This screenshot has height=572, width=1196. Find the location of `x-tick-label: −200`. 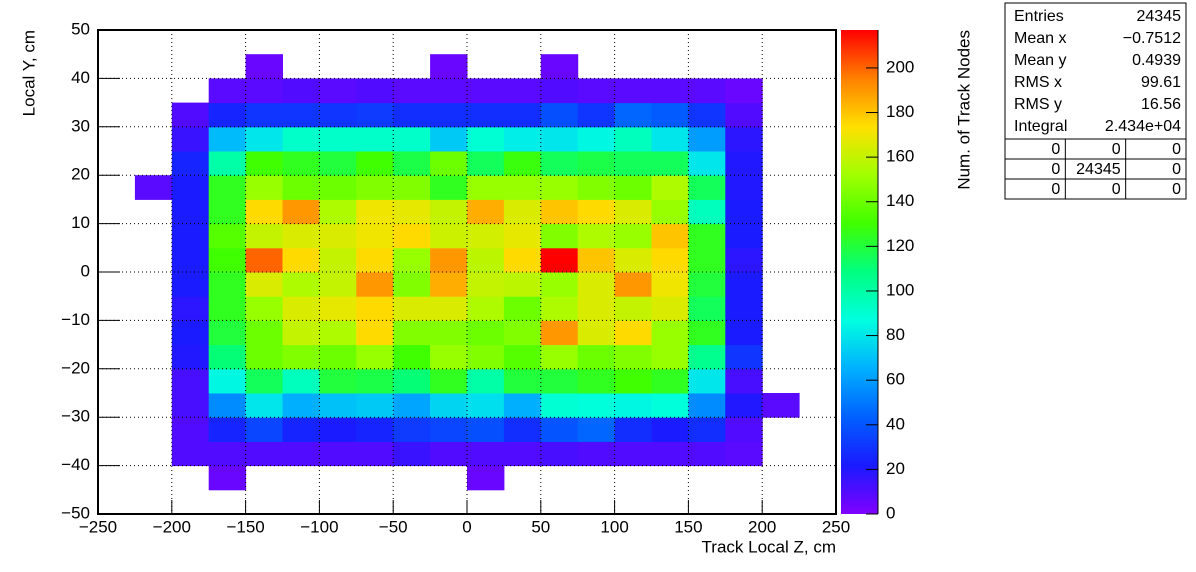

x-tick-label: −200 is located at coordinates (172, 526).